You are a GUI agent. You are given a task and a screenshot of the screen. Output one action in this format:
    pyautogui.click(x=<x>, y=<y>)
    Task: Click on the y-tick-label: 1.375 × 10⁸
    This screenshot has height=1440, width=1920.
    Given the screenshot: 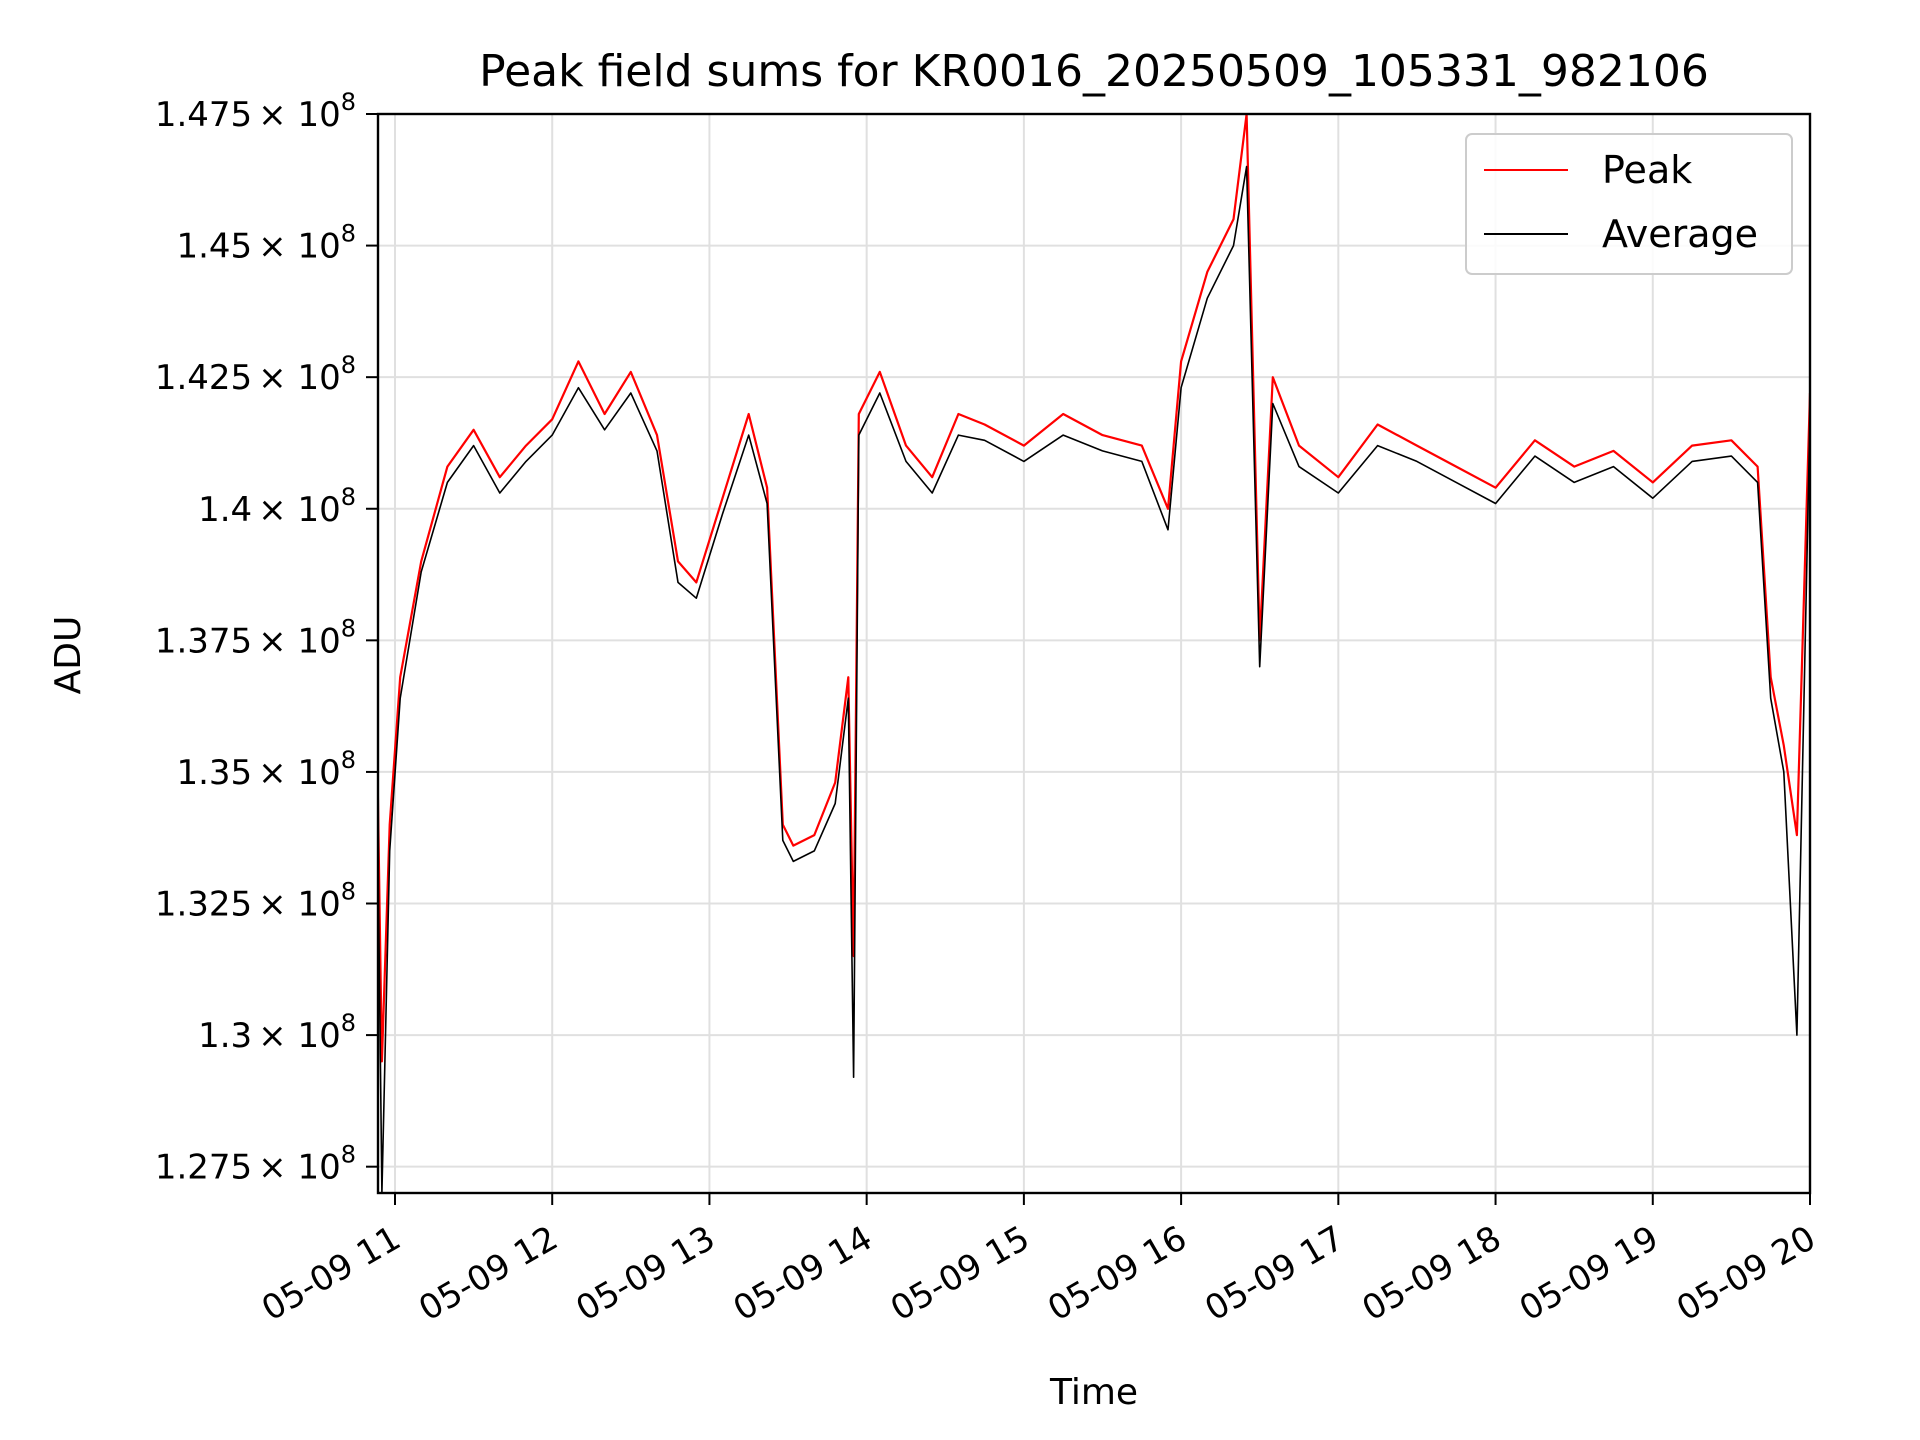 What is the action you would take?
    pyautogui.click(x=255, y=637)
    